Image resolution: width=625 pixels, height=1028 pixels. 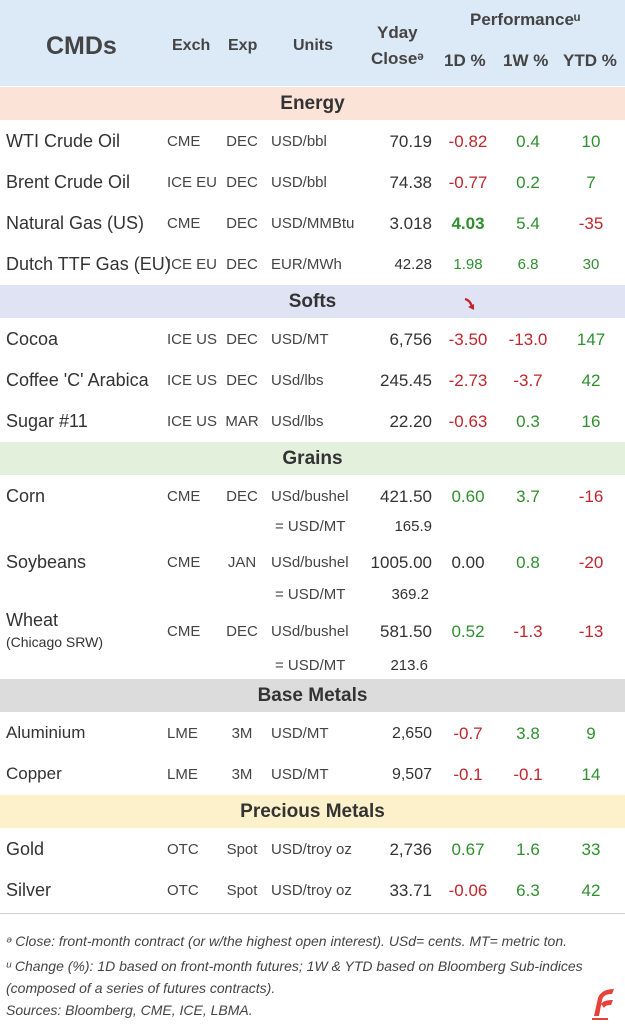 I want to click on commodity-name: Cocoa, so click(x=32, y=339).